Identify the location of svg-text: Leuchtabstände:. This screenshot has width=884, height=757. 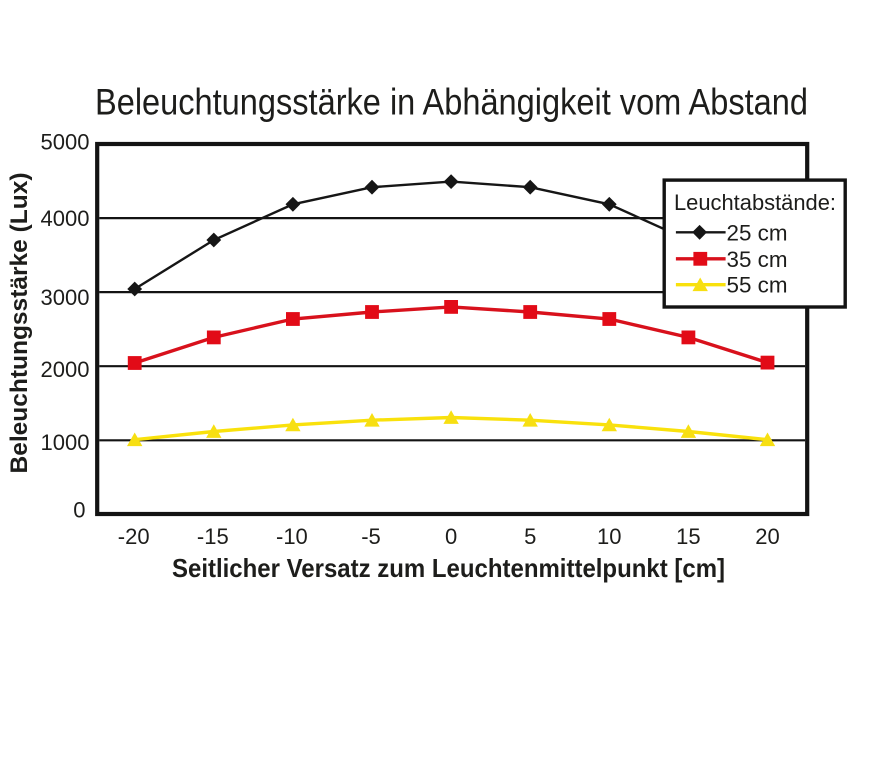
(755, 202).